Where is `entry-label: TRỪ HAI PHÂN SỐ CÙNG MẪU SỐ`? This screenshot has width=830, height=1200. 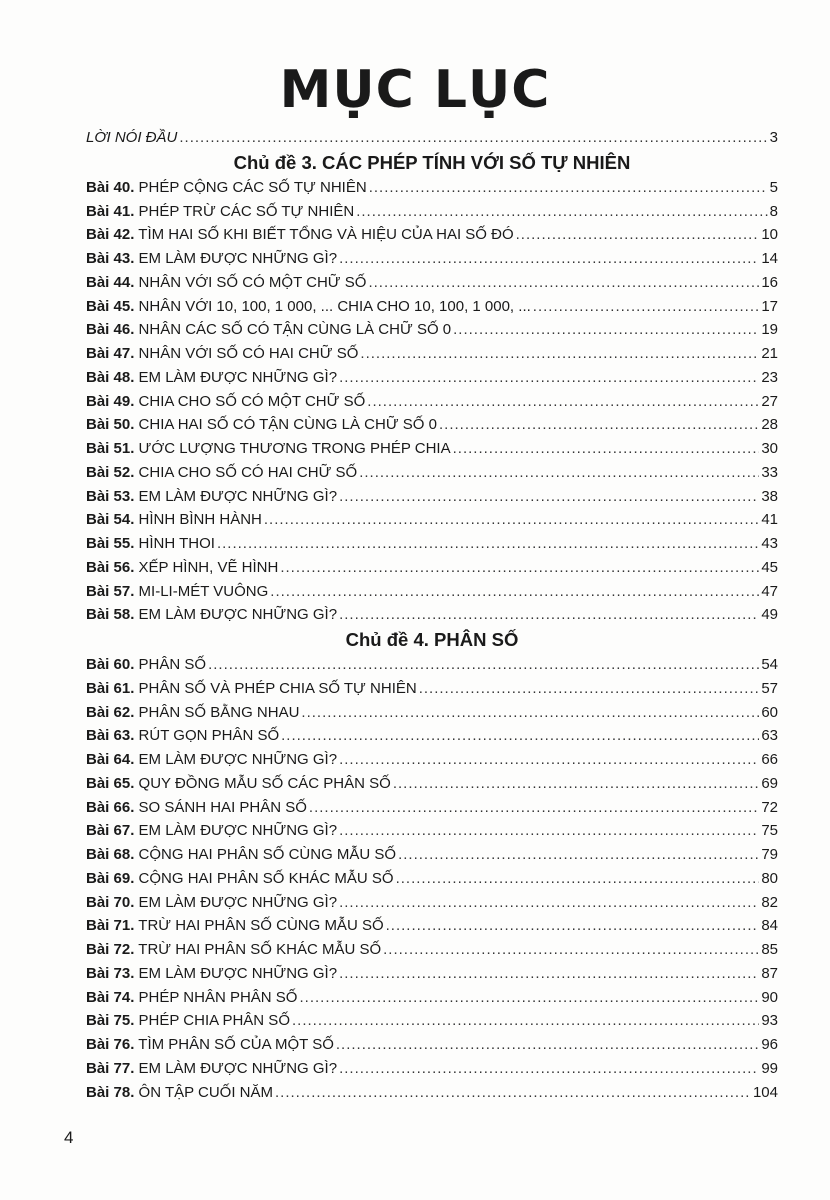 entry-label: TRỪ HAI PHÂN SỐ CÙNG MẪU SỐ is located at coordinates (261, 926).